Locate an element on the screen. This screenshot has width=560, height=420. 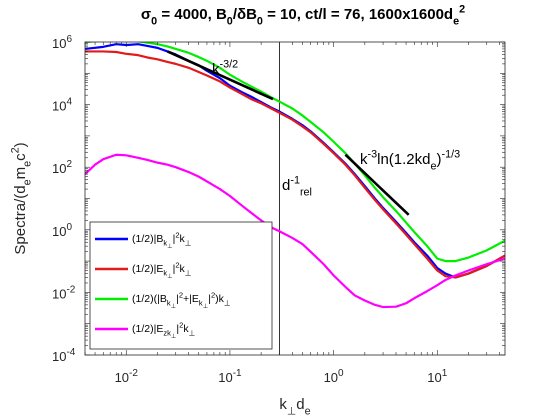
x-tick-label: 10¹ is located at coordinates (437, 376).